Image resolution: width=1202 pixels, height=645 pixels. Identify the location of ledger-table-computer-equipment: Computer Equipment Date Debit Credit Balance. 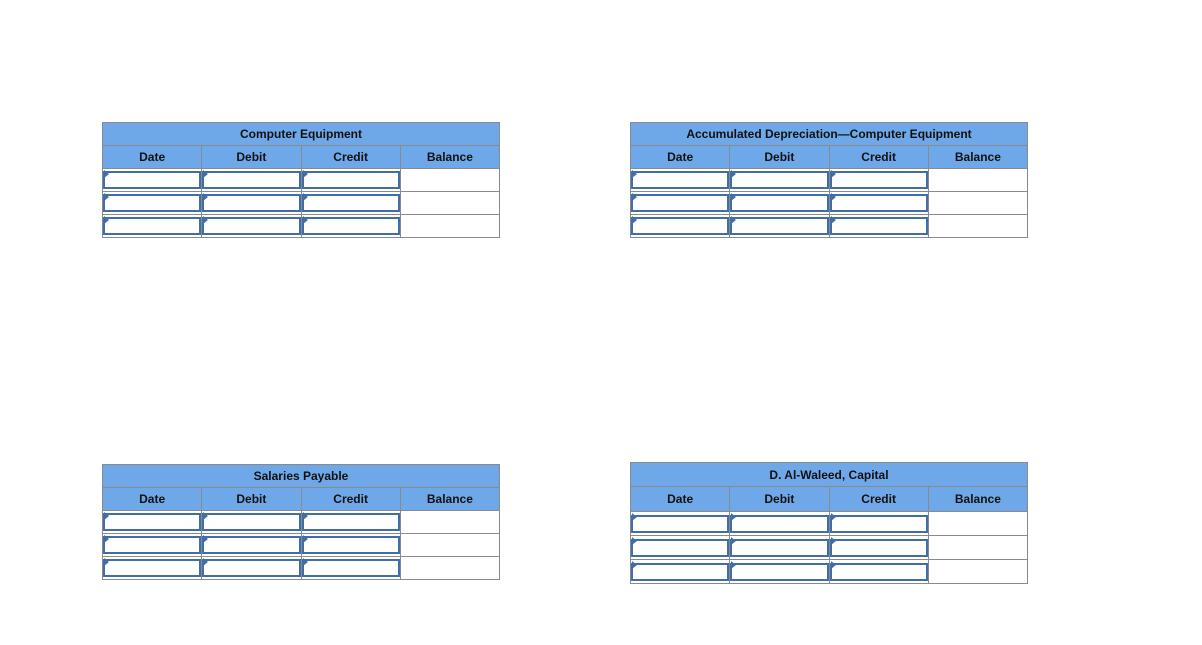
(301, 180).